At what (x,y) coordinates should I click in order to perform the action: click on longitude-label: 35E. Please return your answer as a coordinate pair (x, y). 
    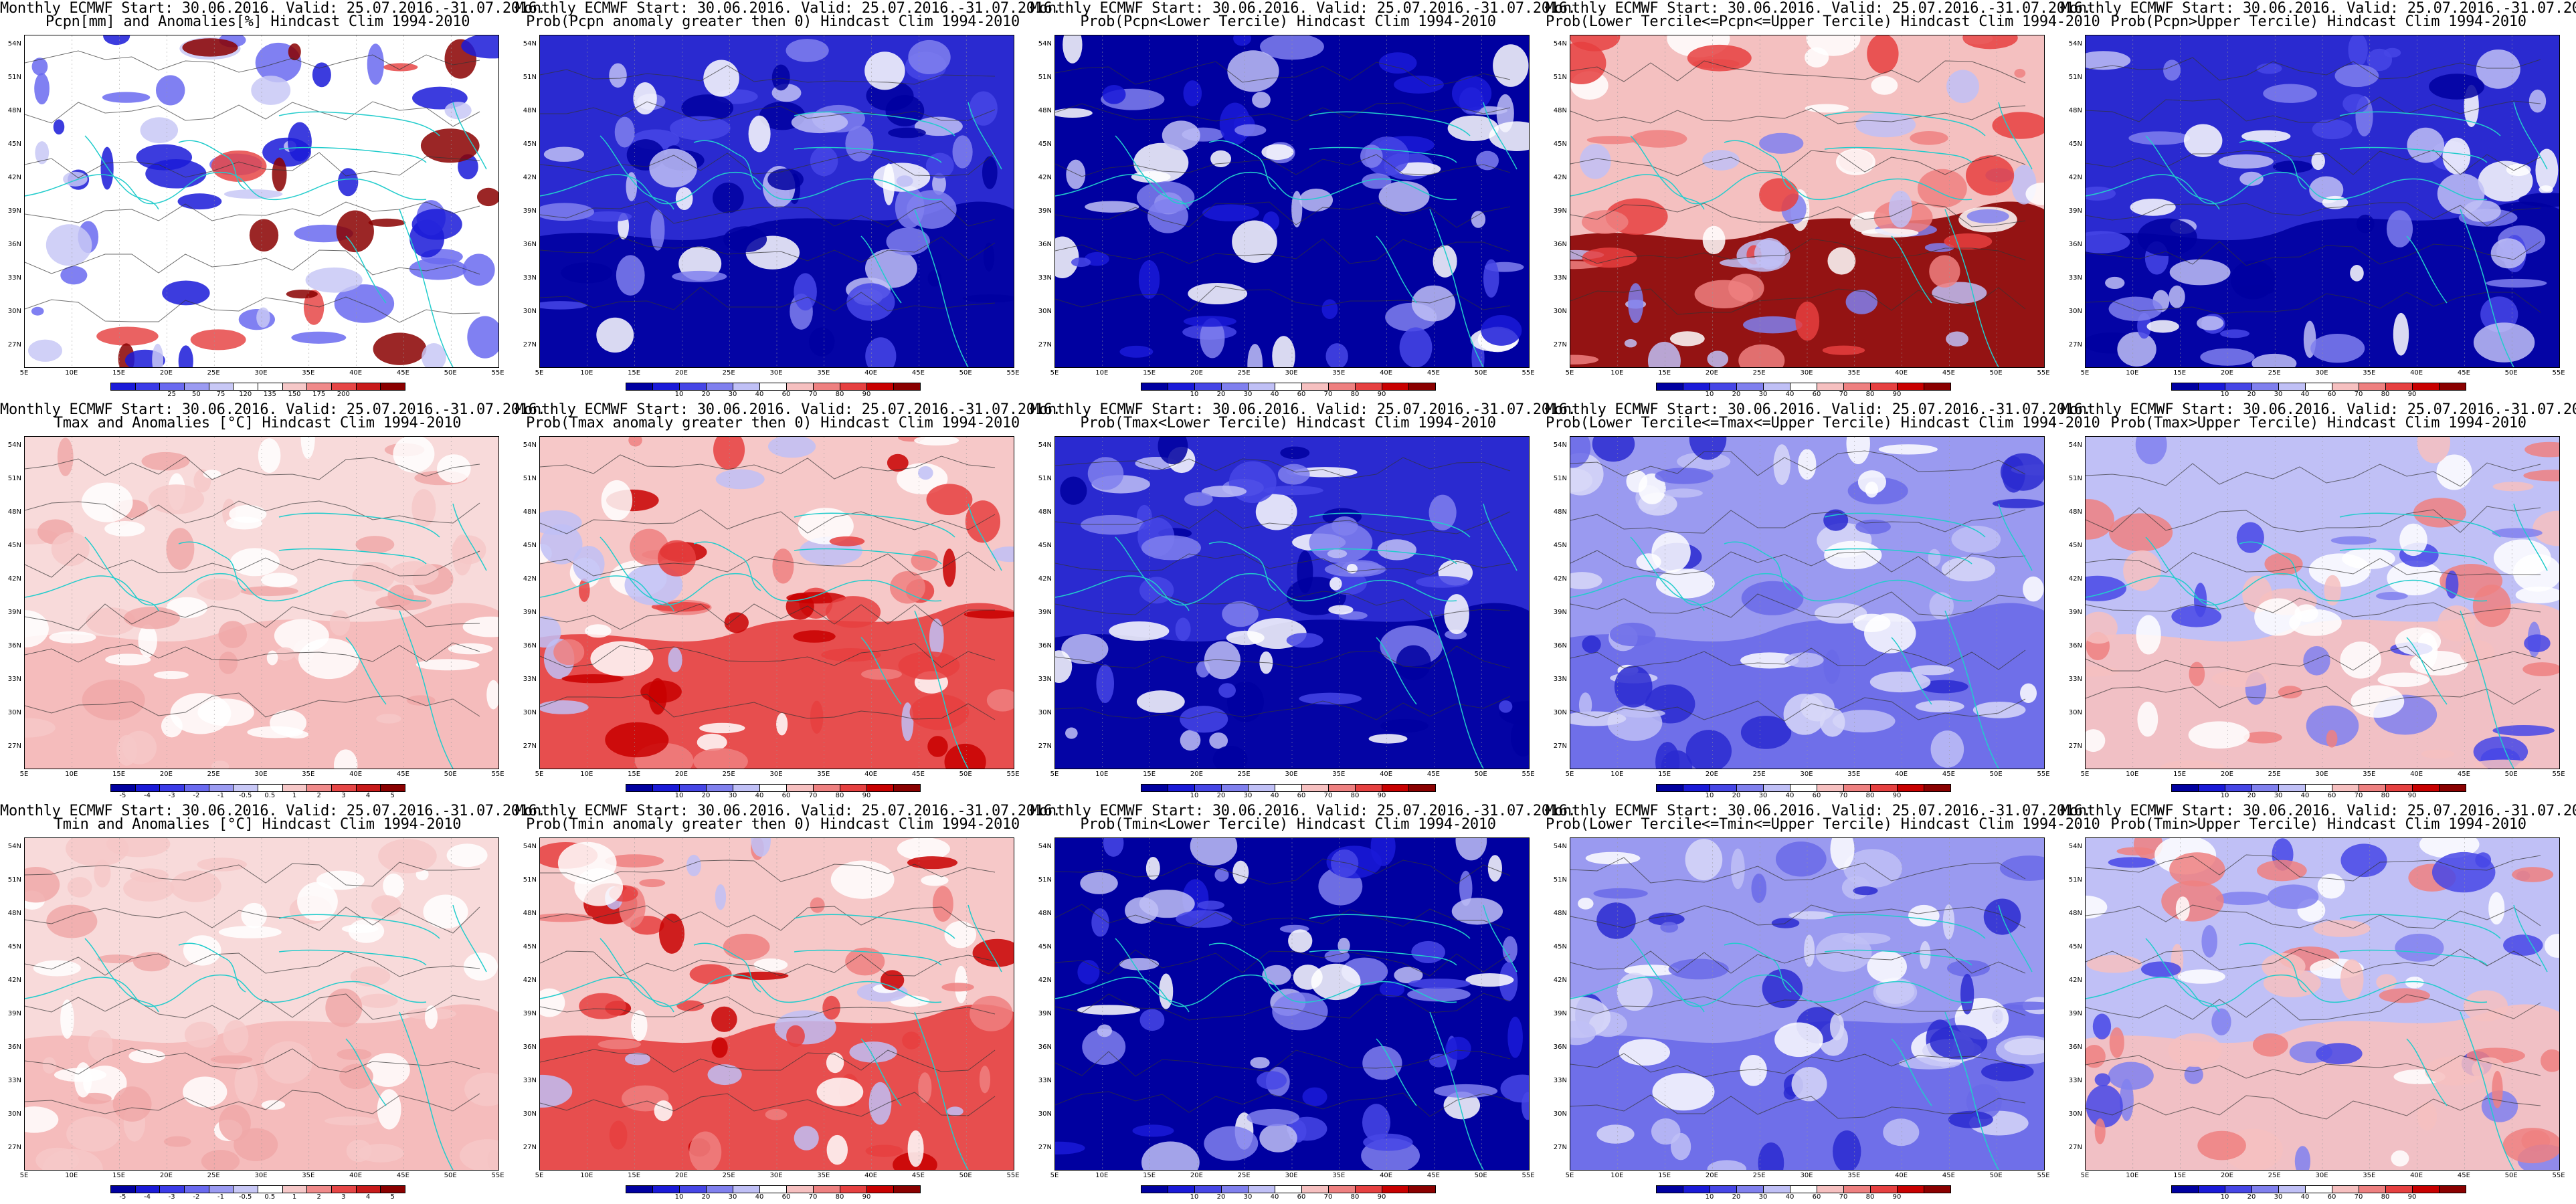
    Looking at the image, I should click on (823, 1175).